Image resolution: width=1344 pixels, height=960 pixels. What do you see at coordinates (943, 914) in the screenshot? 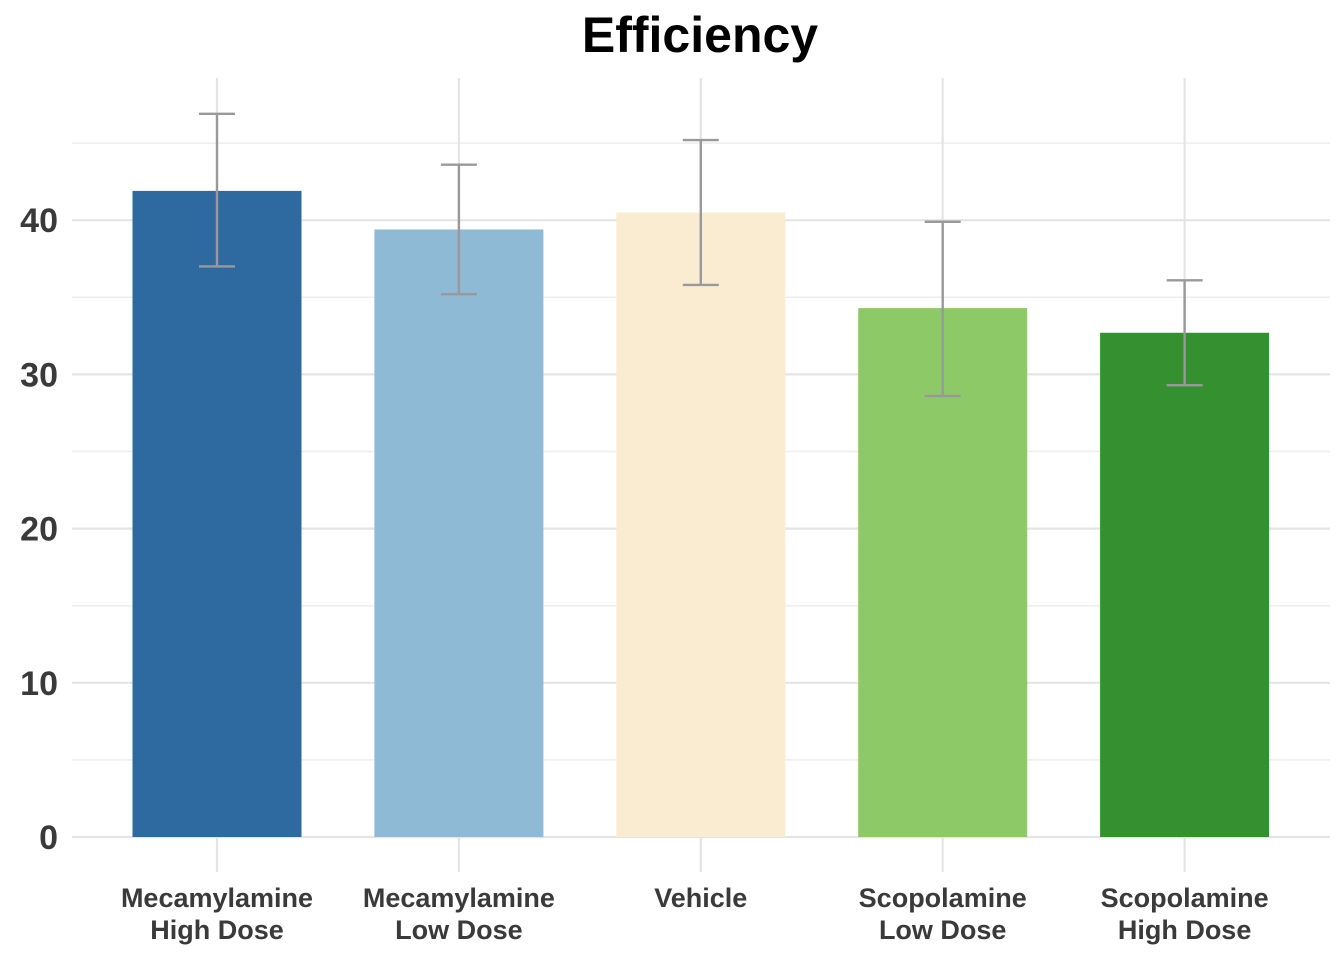
I see `x-tick-label: Scopolamine Low Dose` at bounding box center [943, 914].